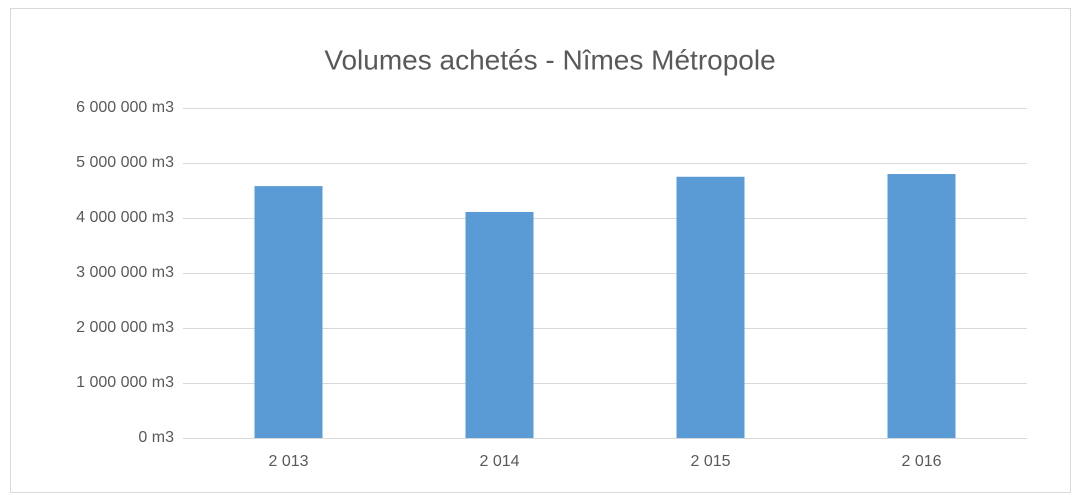  What do you see at coordinates (921, 461) in the screenshot?
I see `x-tick-label: 2 016` at bounding box center [921, 461].